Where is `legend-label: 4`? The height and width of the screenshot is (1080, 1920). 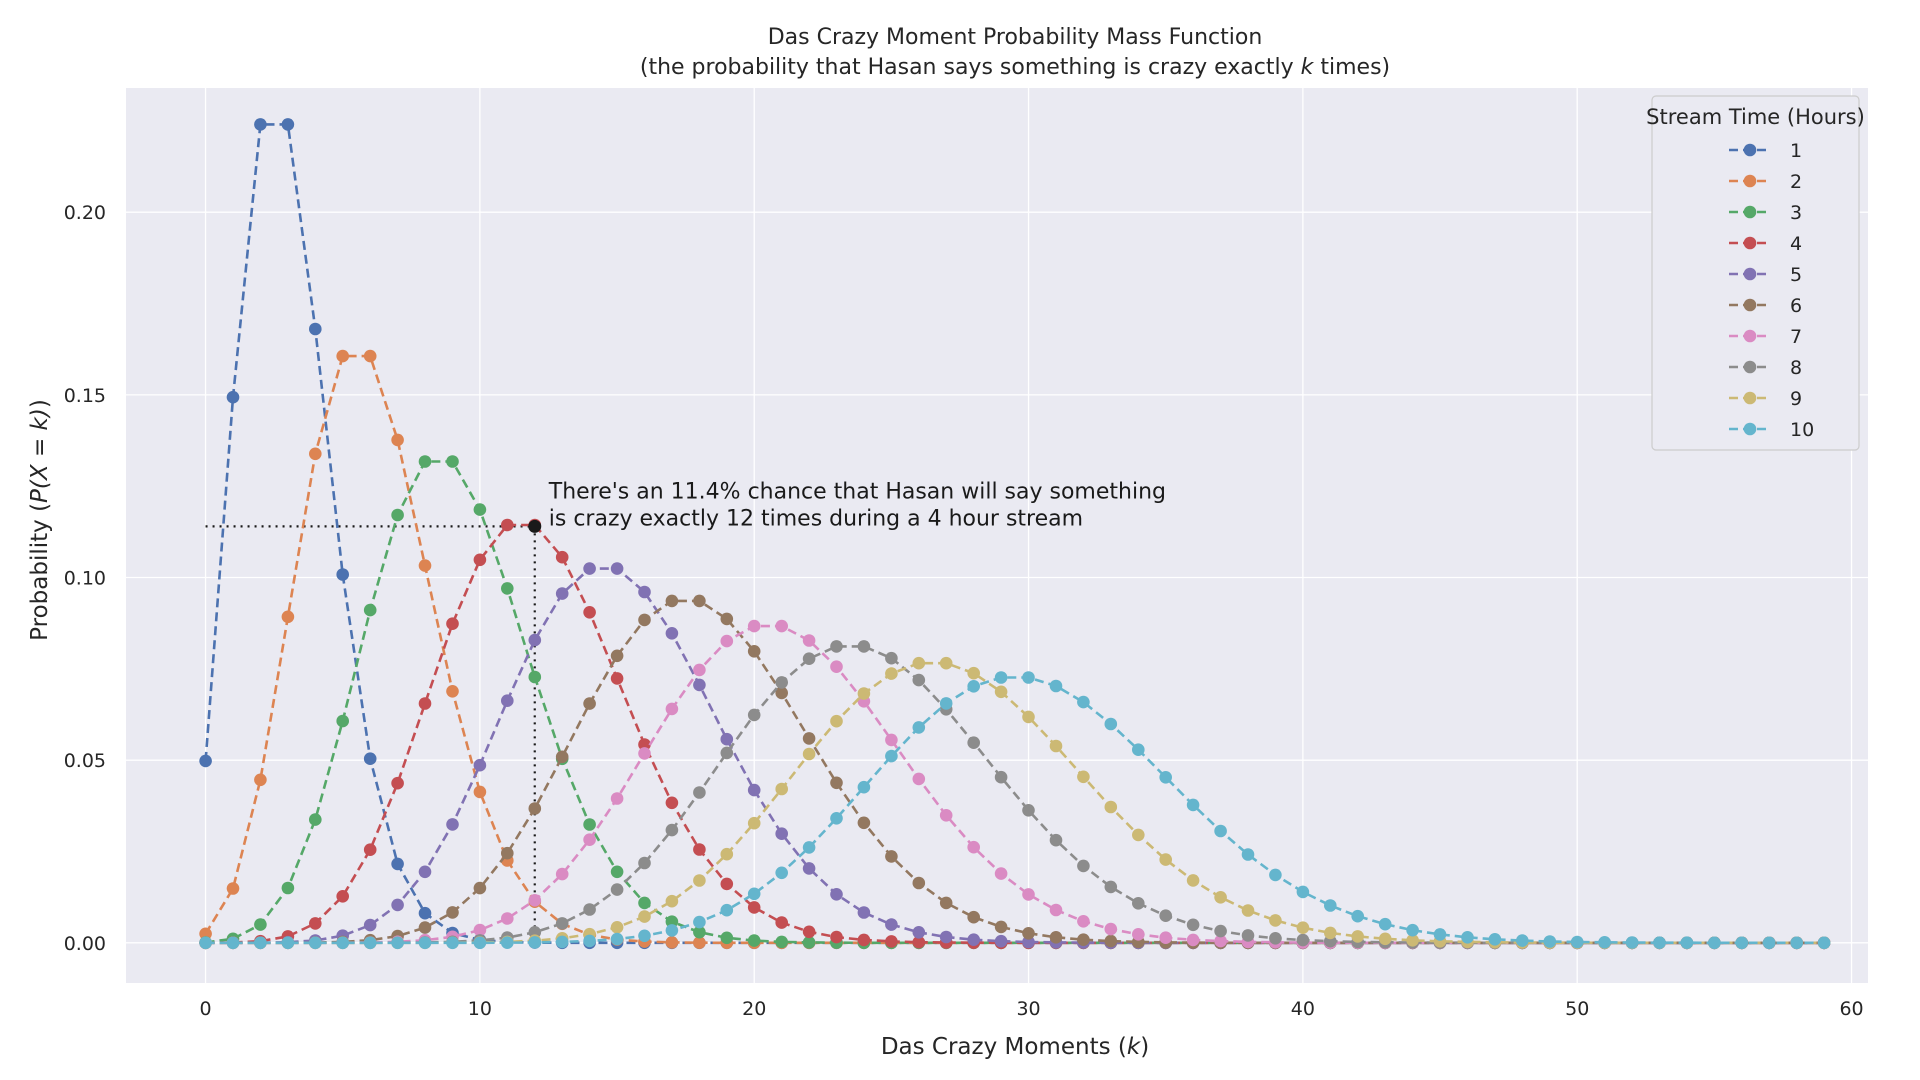 legend-label: 4 is located at coordinates (1796, 244).